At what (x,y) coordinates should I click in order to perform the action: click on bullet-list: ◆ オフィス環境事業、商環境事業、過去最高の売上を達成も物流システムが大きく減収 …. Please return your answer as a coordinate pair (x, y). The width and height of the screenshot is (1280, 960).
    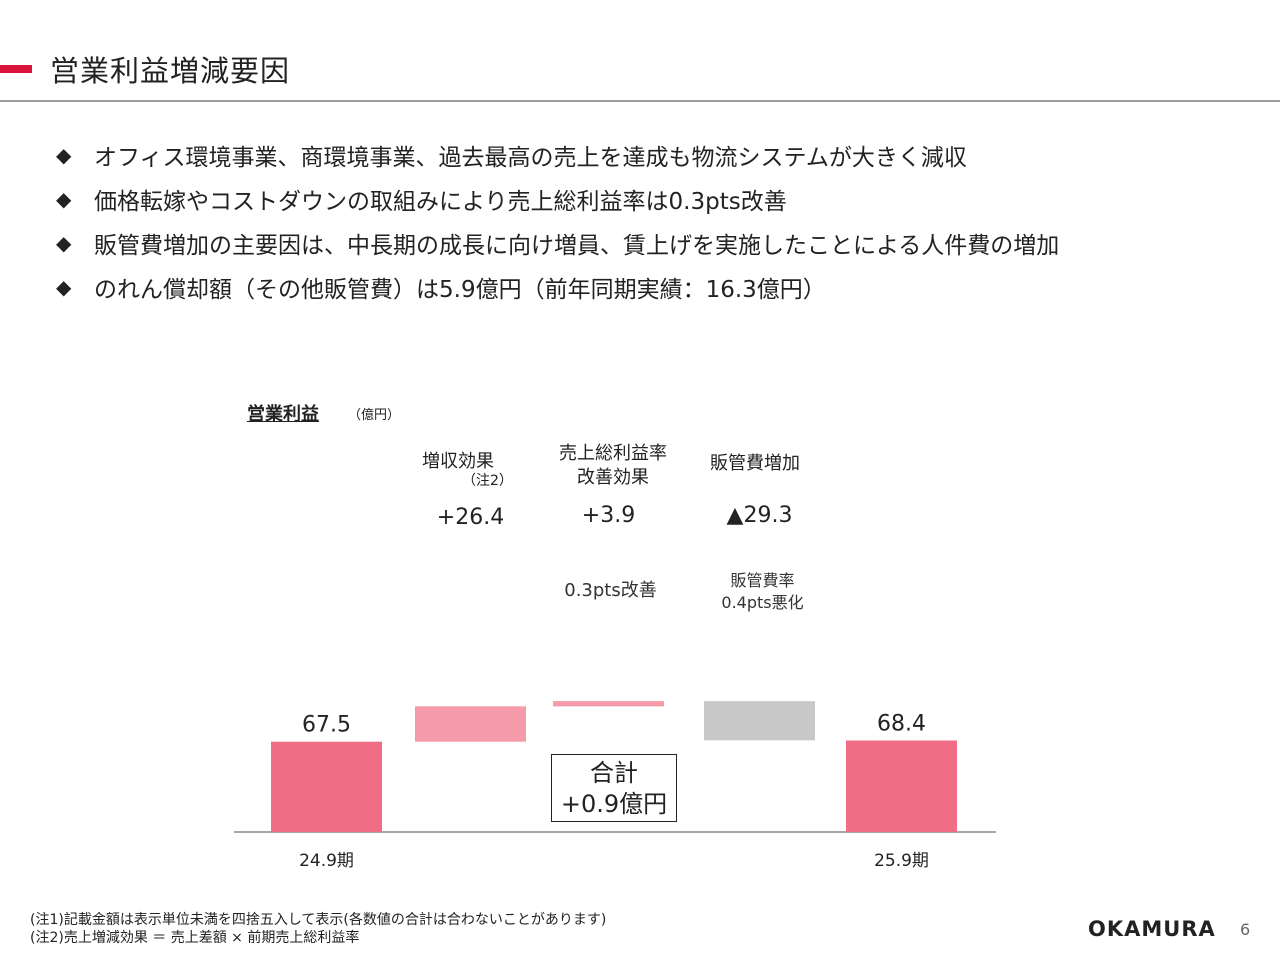
    Looking at the image, I should click on (557, 221).